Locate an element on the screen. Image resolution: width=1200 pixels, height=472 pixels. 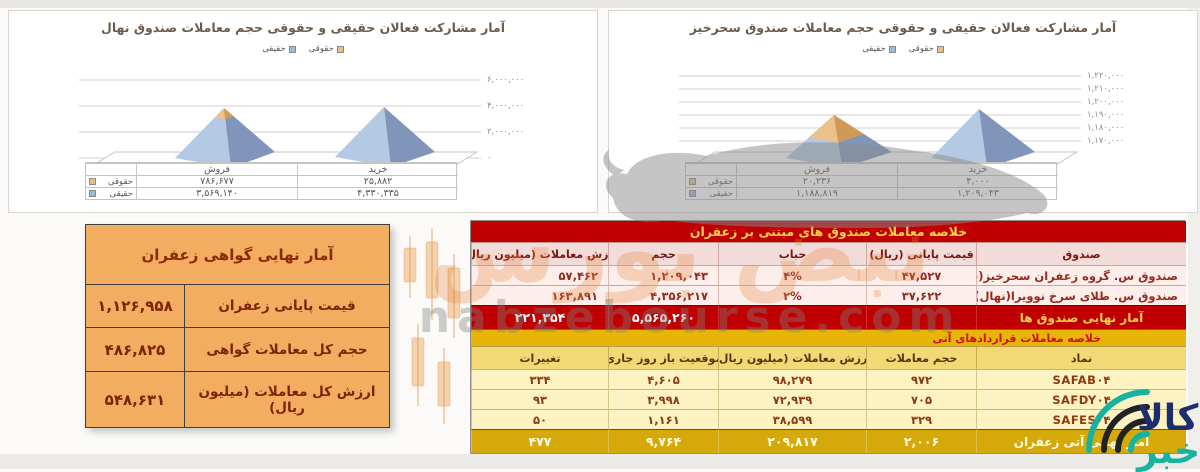
top-margin-strip is located at coordinates (600, 4).